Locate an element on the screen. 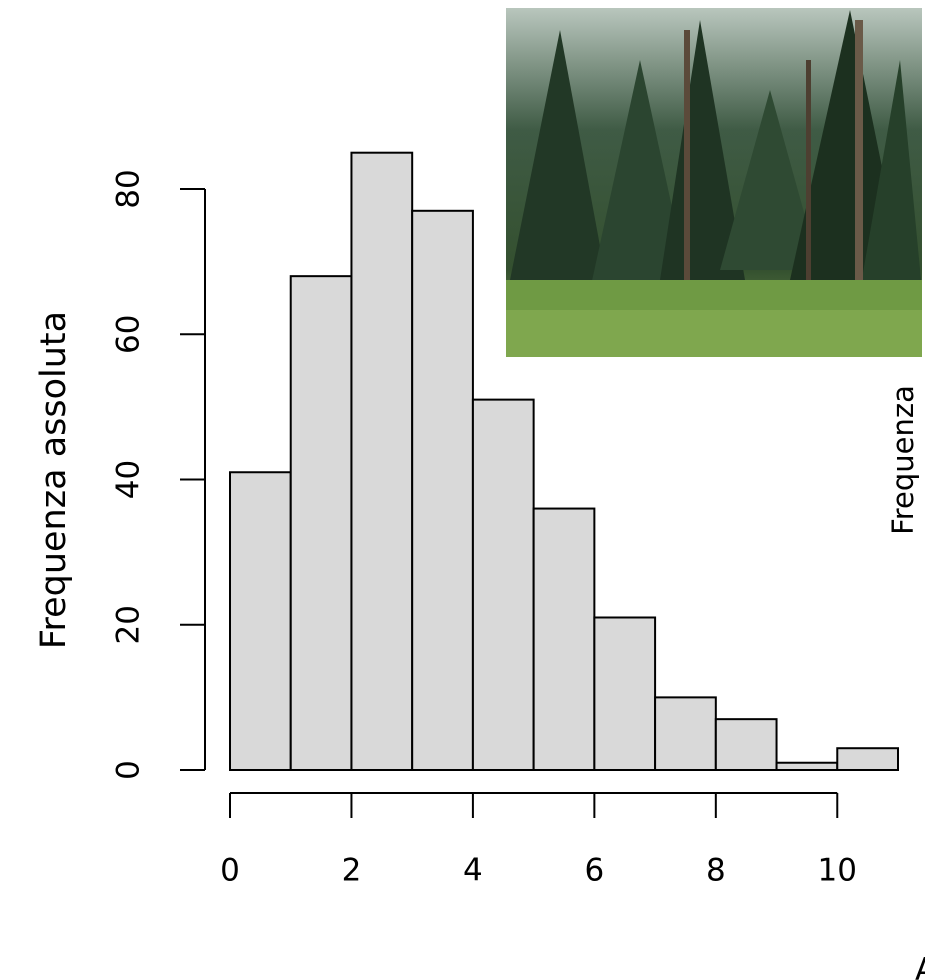 Image resolution: width=925 pixels, height=980 pixels. x-tick-label: 4 is located at coordinates (473, 871).